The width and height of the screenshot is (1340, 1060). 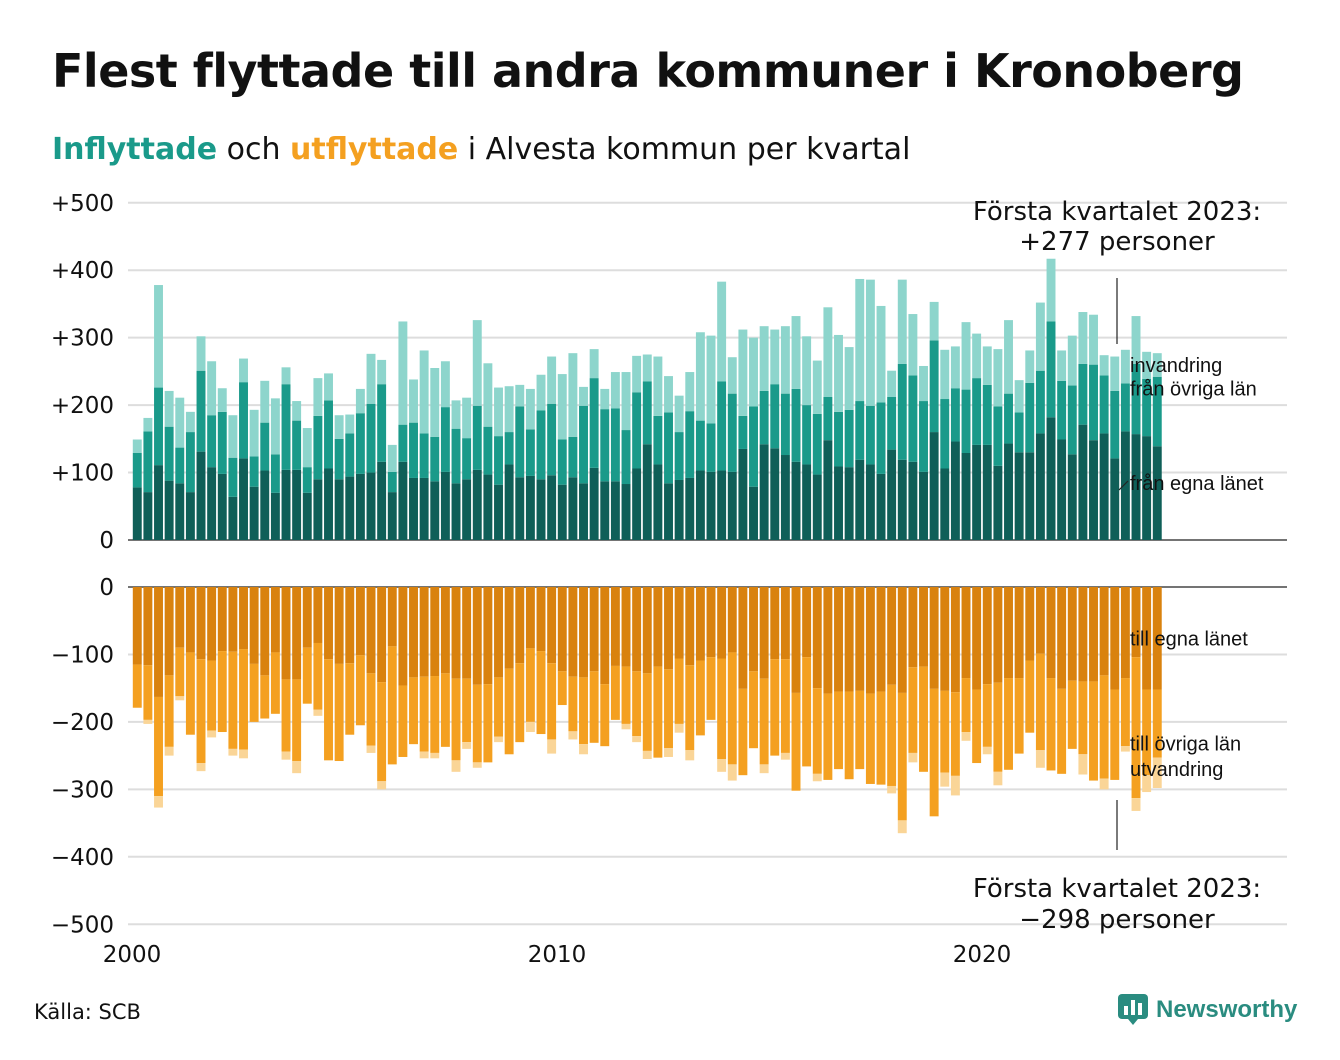 I want to click on y-tick-label-top: +500, so click(x=82, y=204).